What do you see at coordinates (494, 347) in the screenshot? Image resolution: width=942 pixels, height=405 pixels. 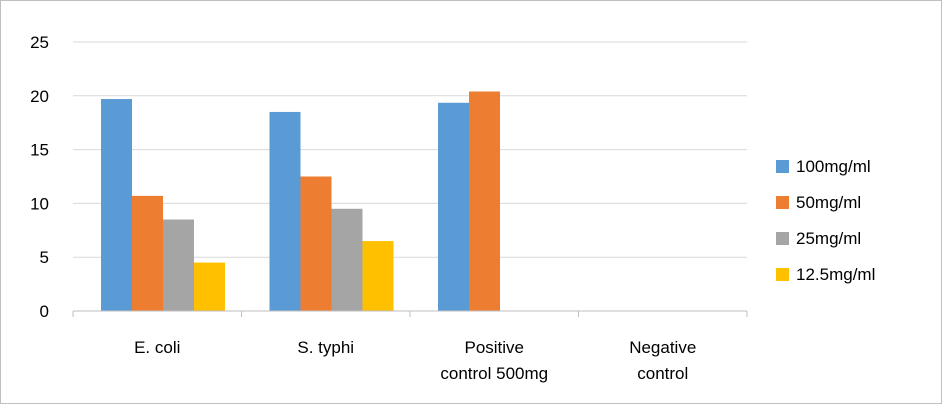 I see `x-category-label: Positive` at bounding box center [494, 347].